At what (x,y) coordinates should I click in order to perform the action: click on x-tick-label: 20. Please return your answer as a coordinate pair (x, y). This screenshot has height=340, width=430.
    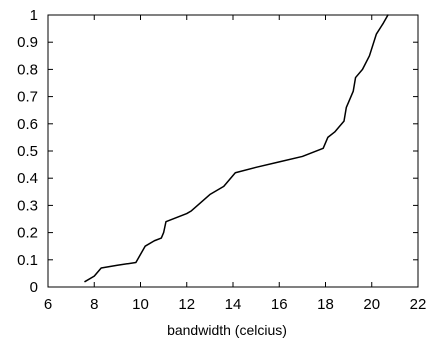
    Looking at the image, I should click on (371, 304).